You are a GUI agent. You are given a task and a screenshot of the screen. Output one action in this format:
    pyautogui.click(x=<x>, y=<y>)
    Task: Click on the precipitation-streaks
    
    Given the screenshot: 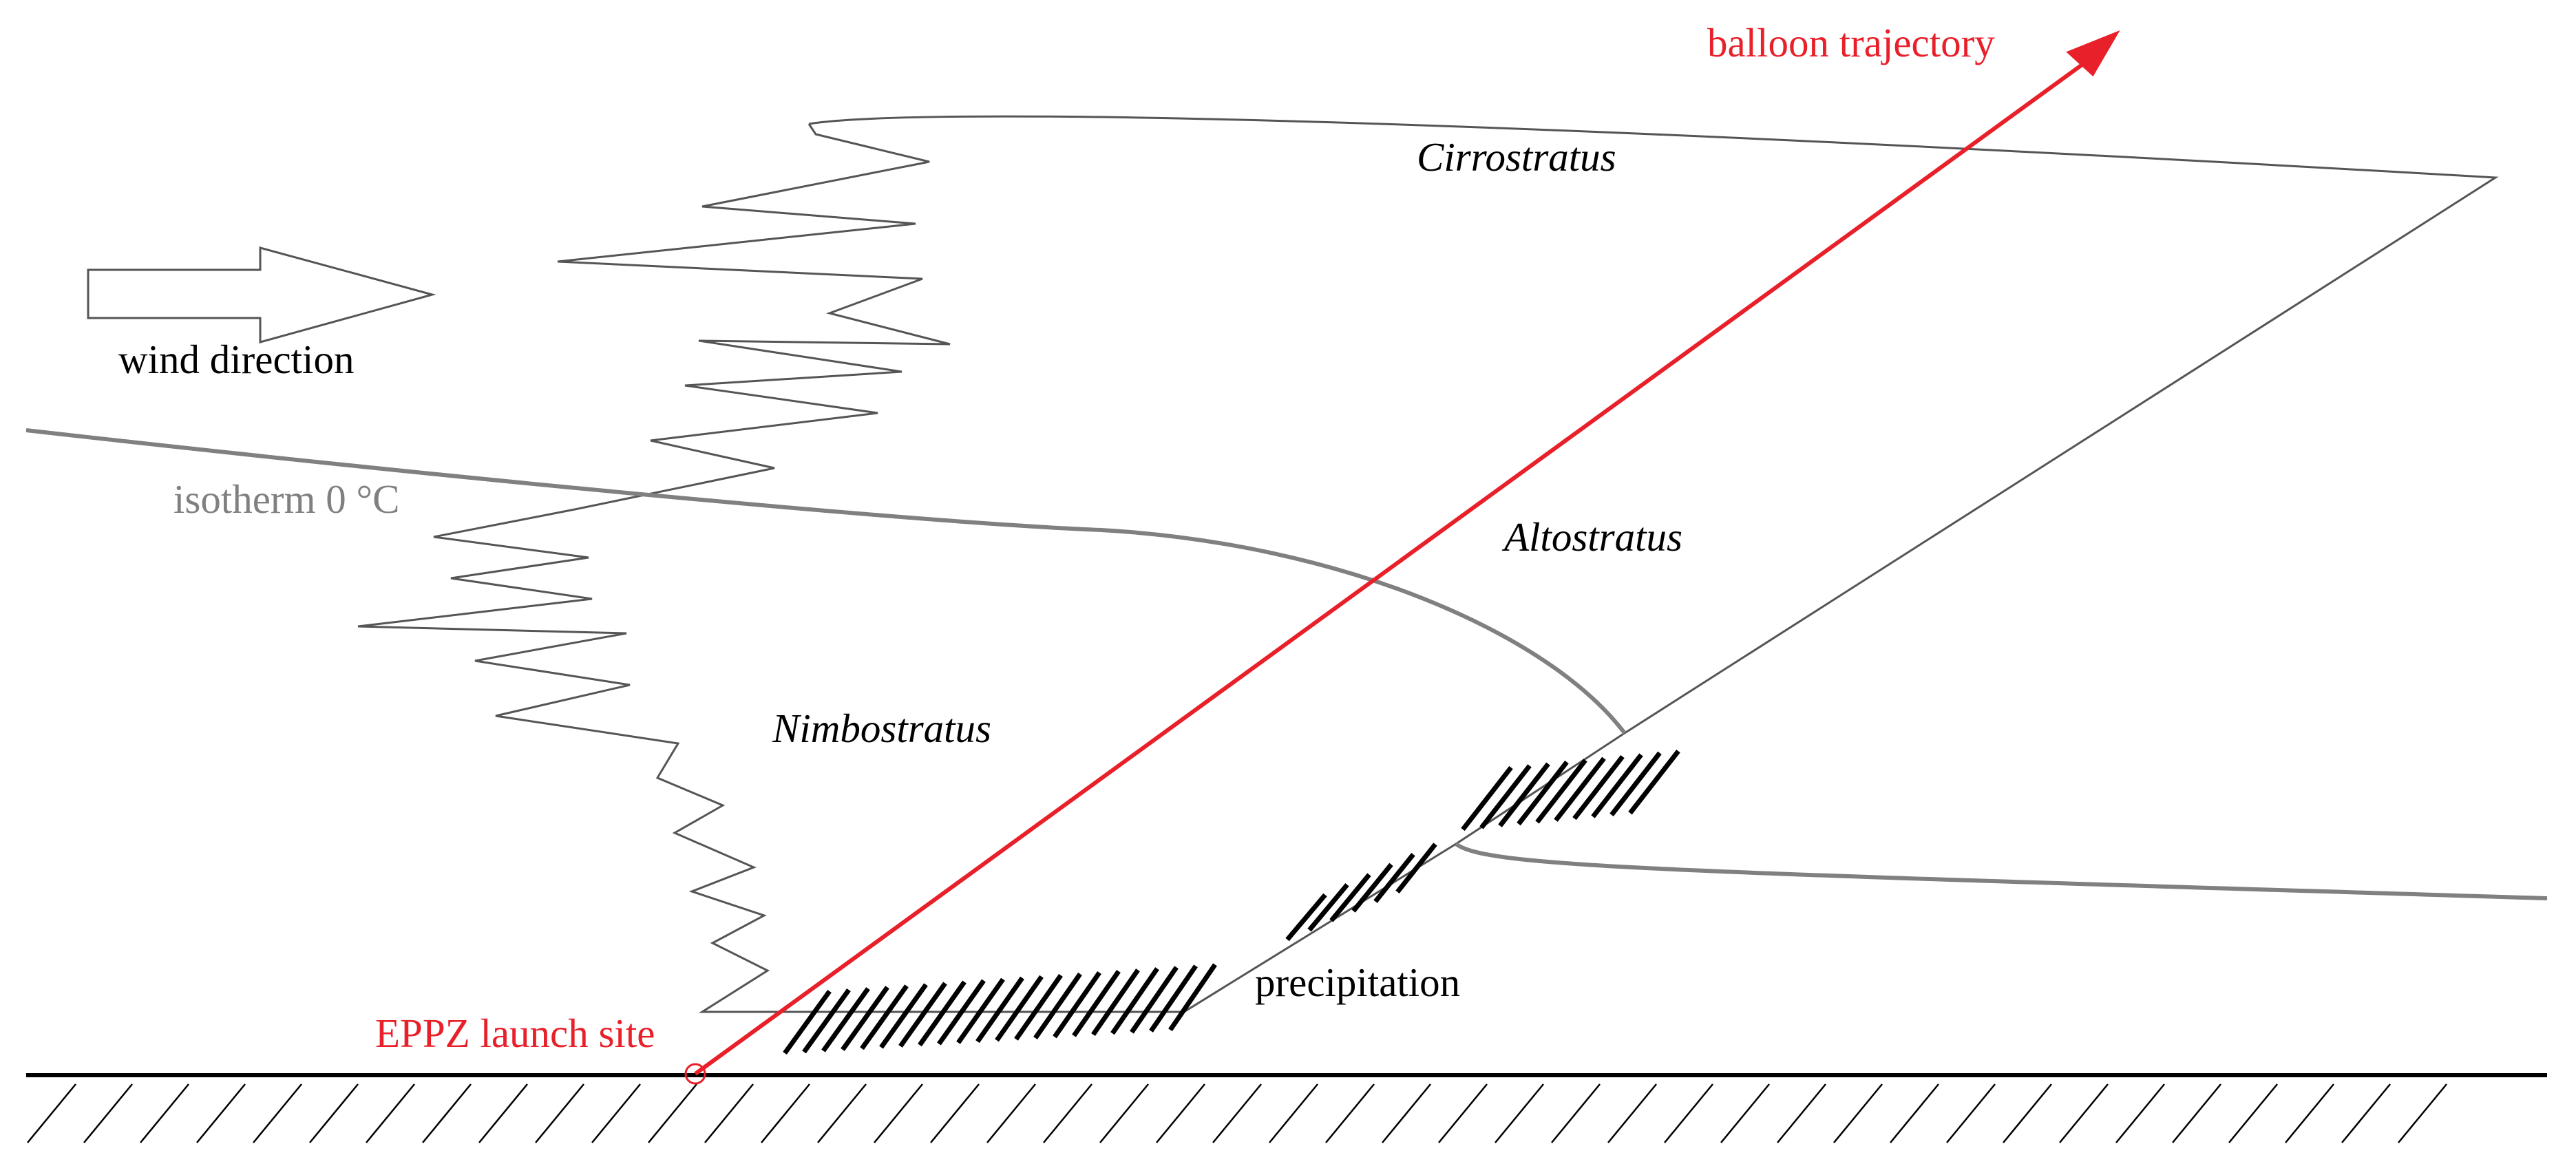 What is the action you would take?
    pyautogui.click(x=1232, y=902)
    